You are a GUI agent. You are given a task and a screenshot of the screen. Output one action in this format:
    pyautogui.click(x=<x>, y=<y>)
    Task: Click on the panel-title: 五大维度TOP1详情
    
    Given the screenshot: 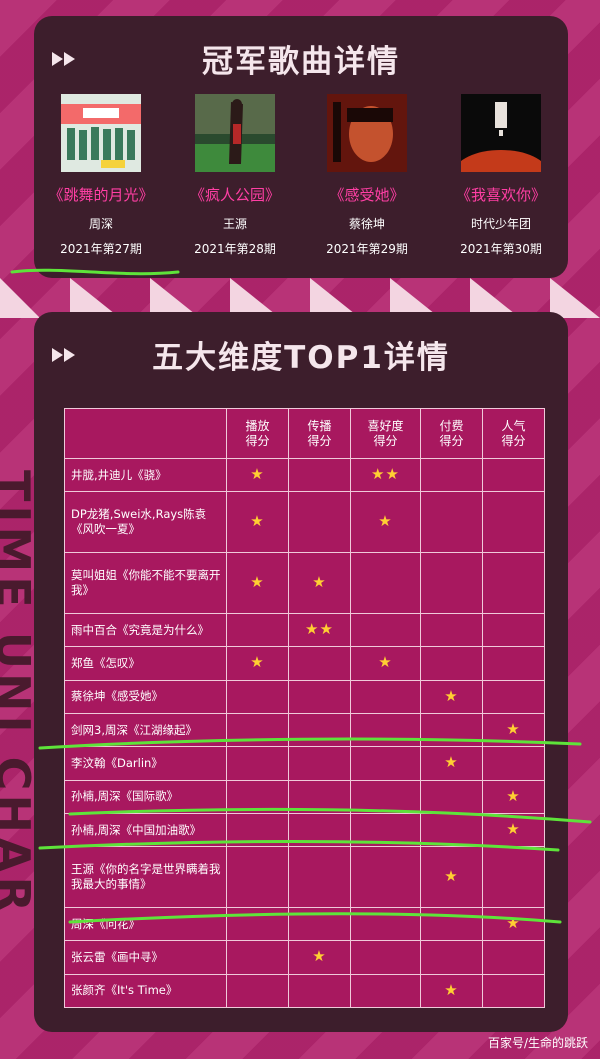 What is the action you would take?
    pyautogui.click(x=301, y=358)
    